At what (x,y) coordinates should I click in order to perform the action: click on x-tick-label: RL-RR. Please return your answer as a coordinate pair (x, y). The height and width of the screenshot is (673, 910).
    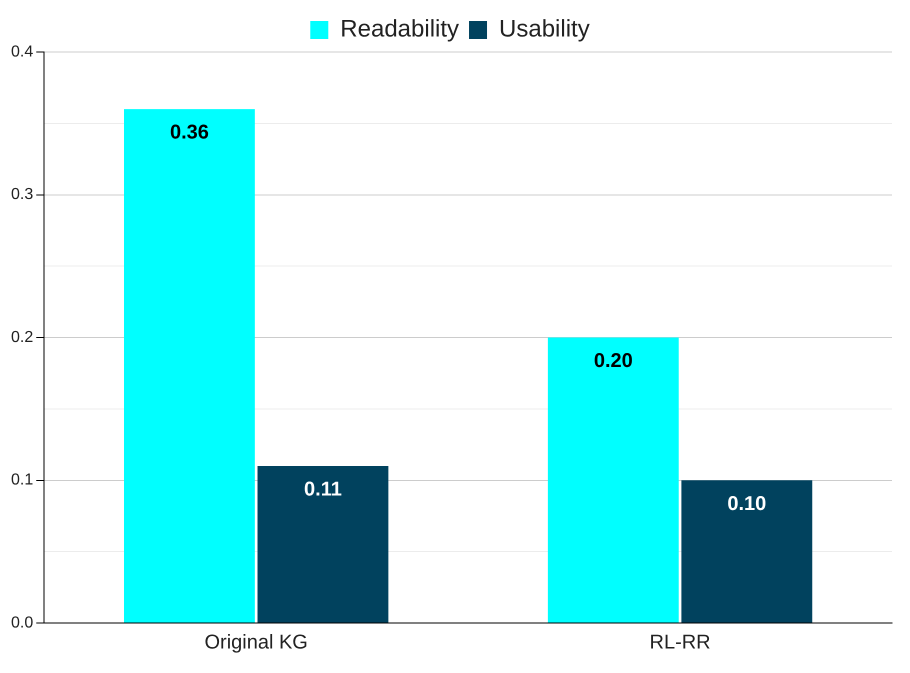
    Looking at the image, I should click on (680, 643).